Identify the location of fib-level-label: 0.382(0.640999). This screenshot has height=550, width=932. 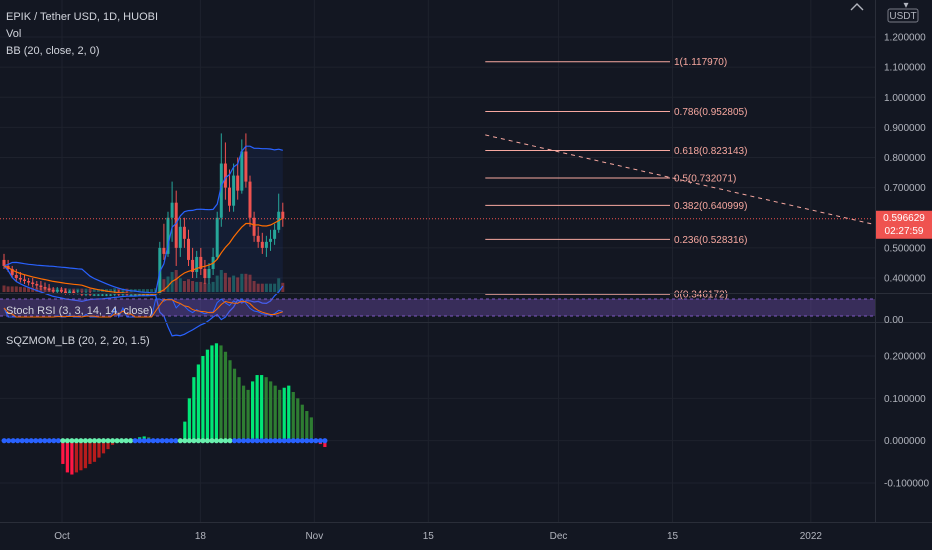
(710, 206).